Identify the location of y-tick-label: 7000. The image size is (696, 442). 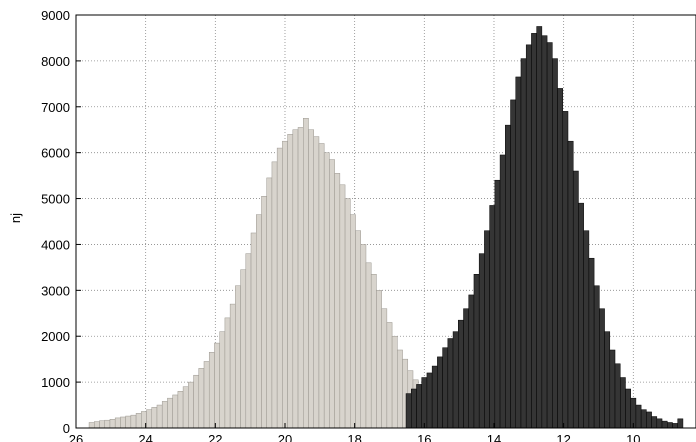
(55, 107).